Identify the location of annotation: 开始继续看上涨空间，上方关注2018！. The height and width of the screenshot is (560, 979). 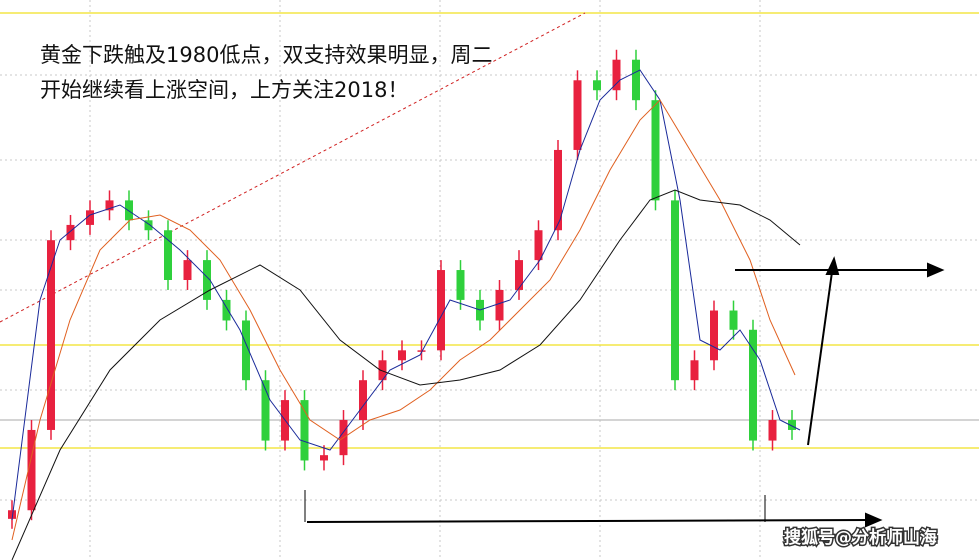
(224, 90).